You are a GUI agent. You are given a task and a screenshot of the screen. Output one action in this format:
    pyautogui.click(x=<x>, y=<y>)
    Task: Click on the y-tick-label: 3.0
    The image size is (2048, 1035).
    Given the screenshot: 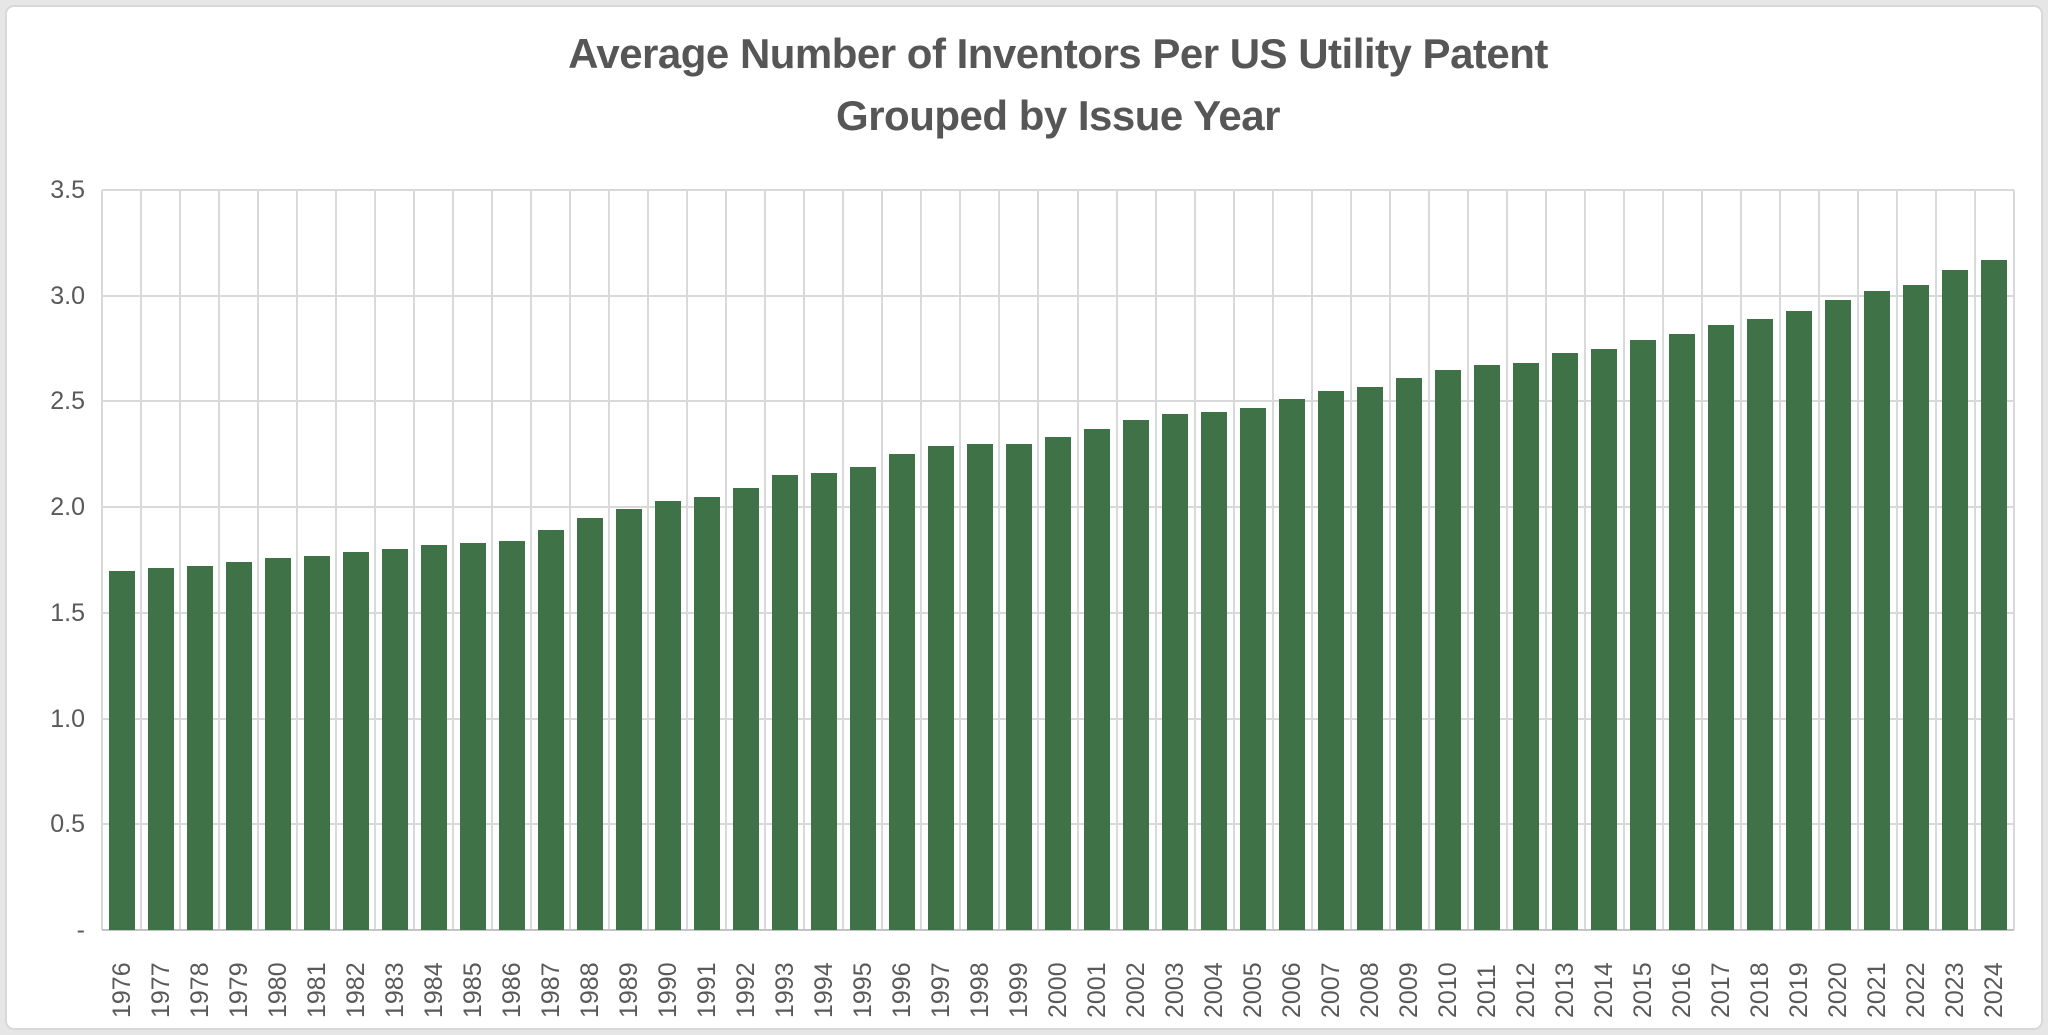 What is the action you would take?
    pyautogui.click(x=67, y=295)
    